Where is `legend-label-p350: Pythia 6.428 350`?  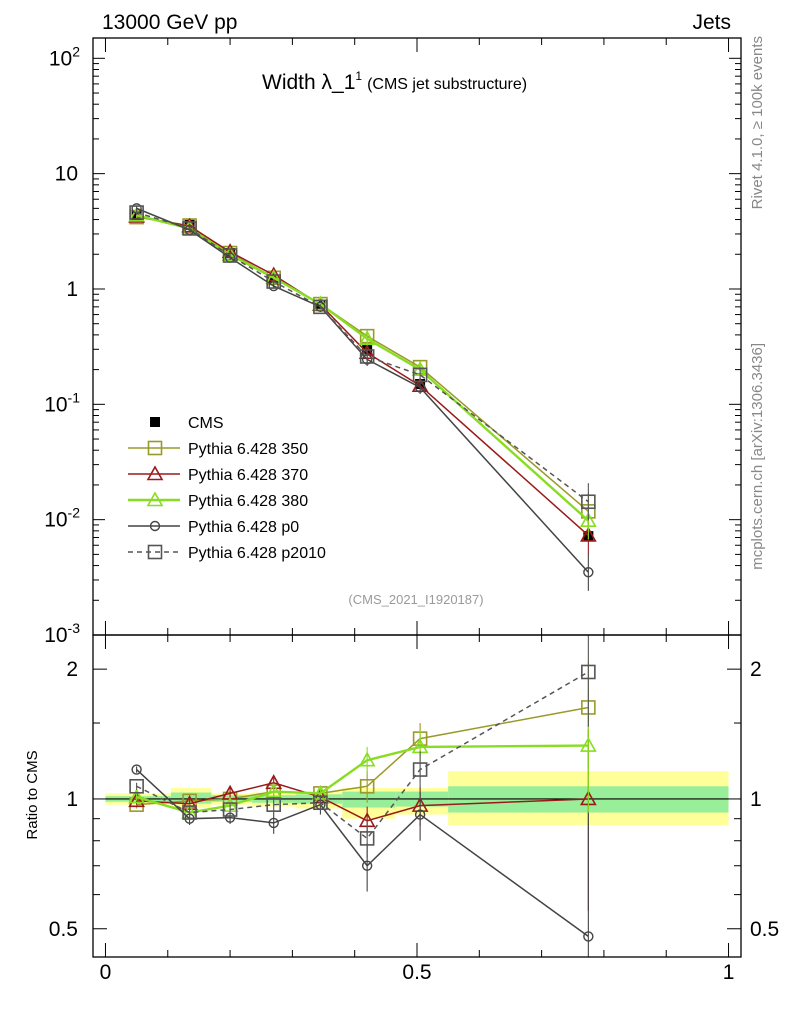 legend-label-p350: Pythia 6.428 350 is located at coordinates (248, 449).